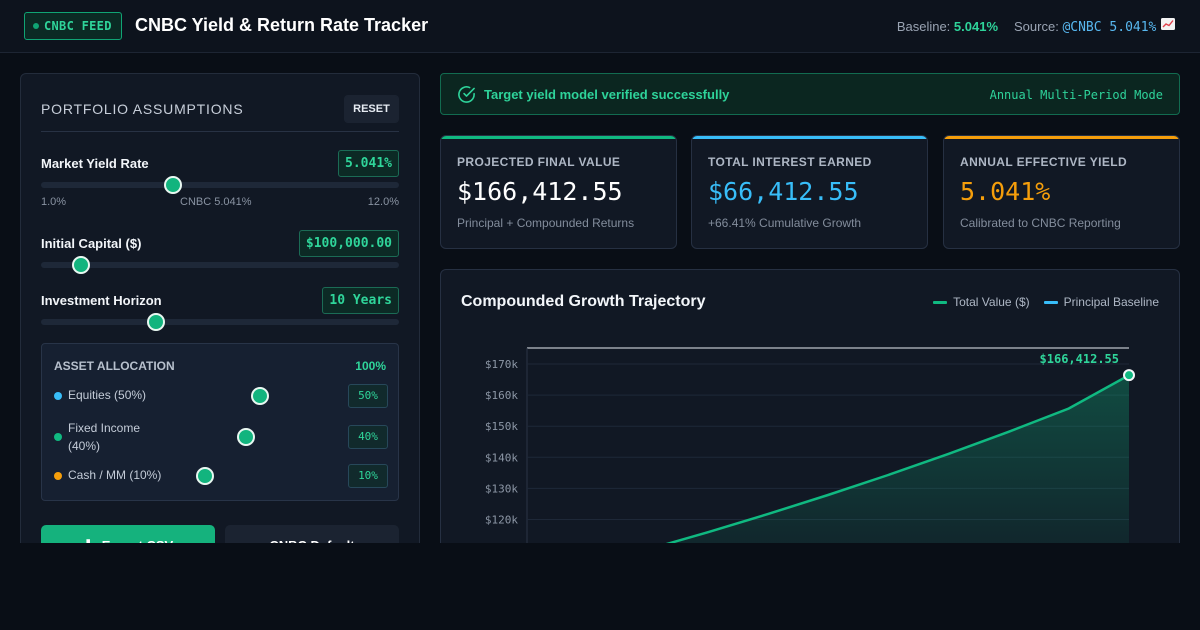 This screenshot has width=1200, height=630. I want to click on check-circle-icon, so click(466, 94).